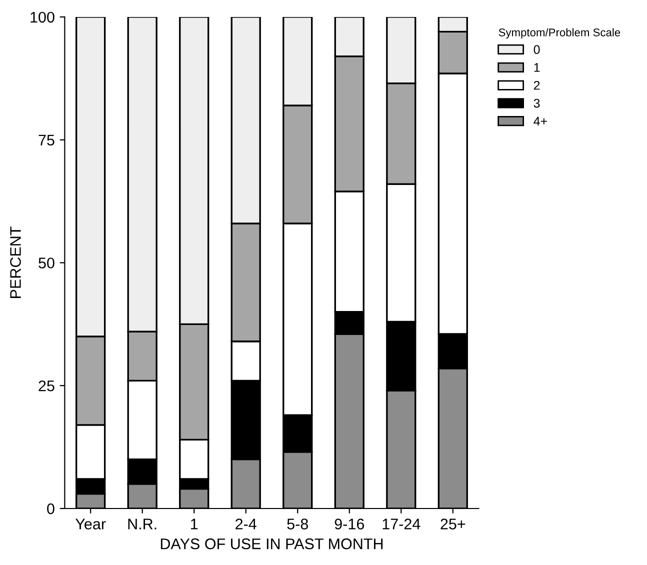  Describe the element at coordinates (46, 140) in the screenshot. I see `y-tick-label: 75` at that location.